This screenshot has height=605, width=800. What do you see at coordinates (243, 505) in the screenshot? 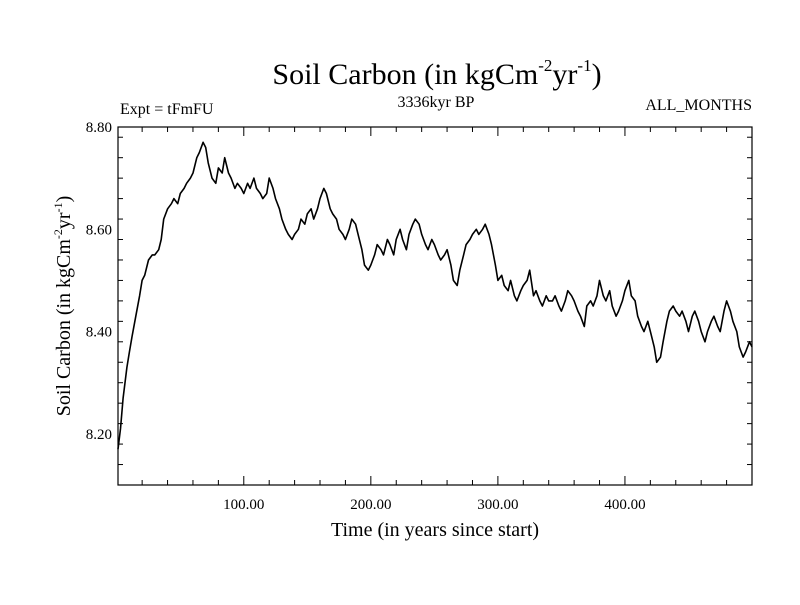
I see `x-tick-label: 100.00` at bounding box center [243, 505].